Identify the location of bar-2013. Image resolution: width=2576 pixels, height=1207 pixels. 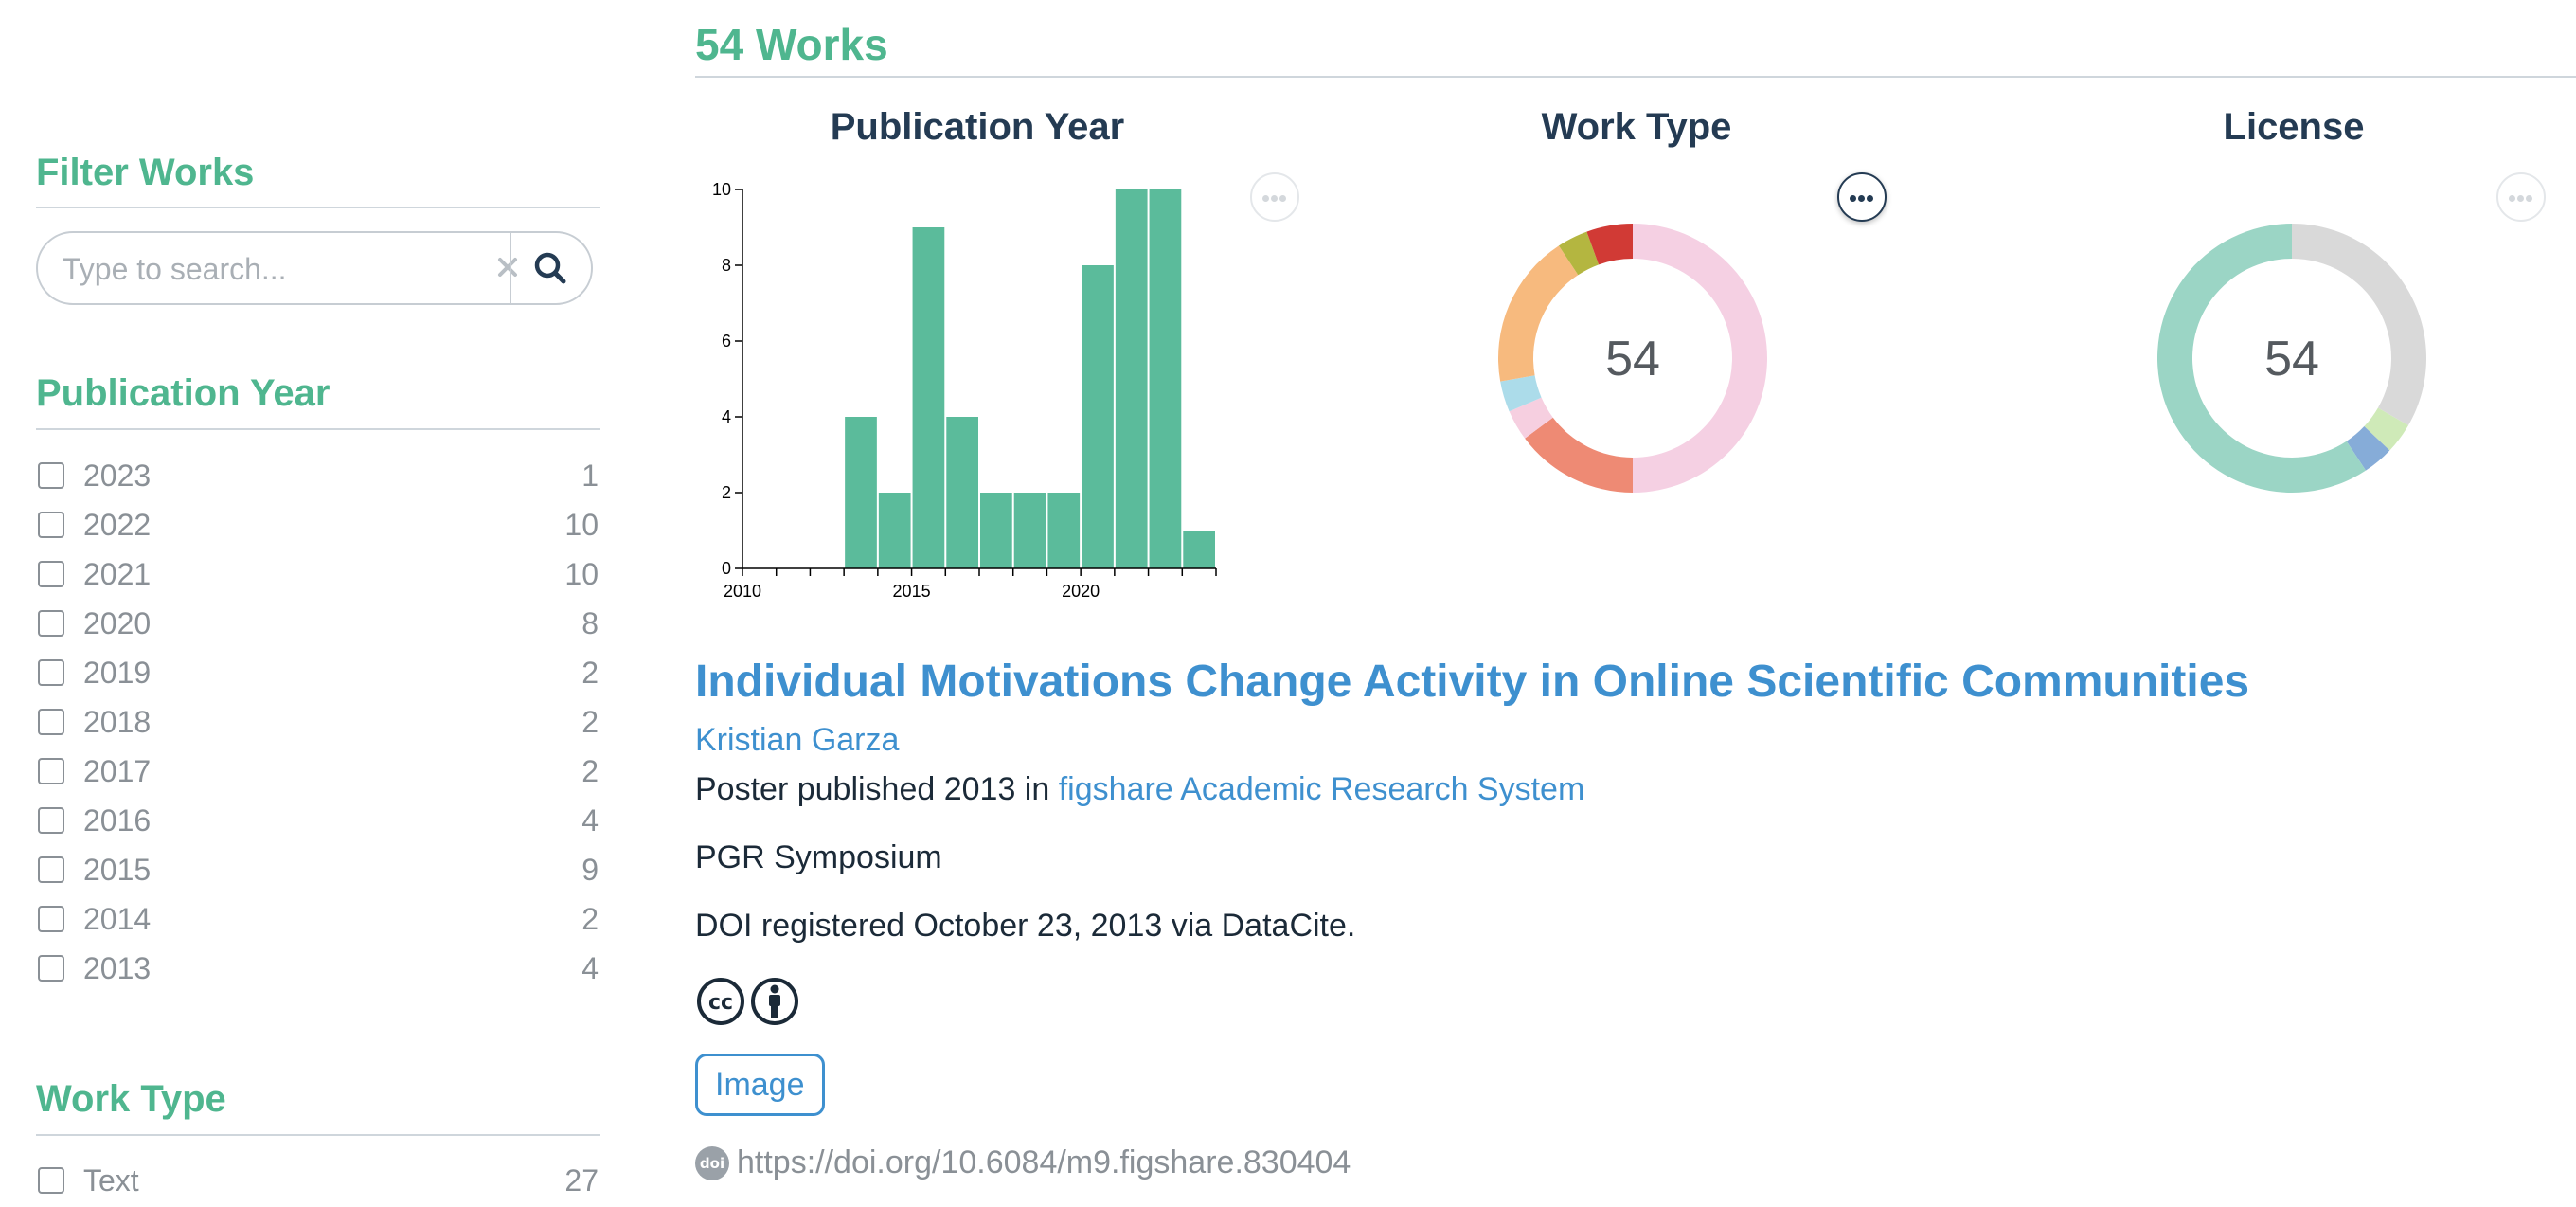
(861, 493).